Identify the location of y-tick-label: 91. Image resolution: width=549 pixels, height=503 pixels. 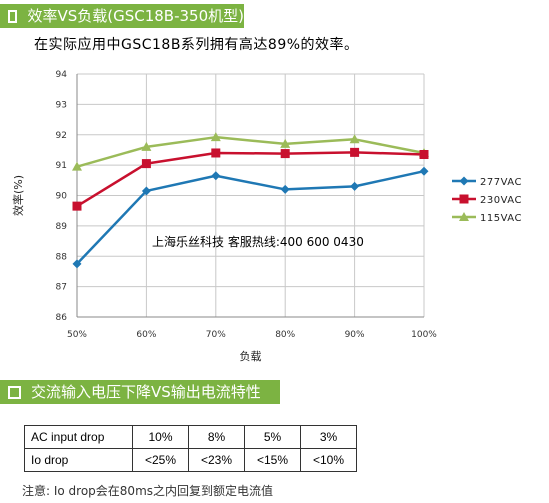
(61, 166).